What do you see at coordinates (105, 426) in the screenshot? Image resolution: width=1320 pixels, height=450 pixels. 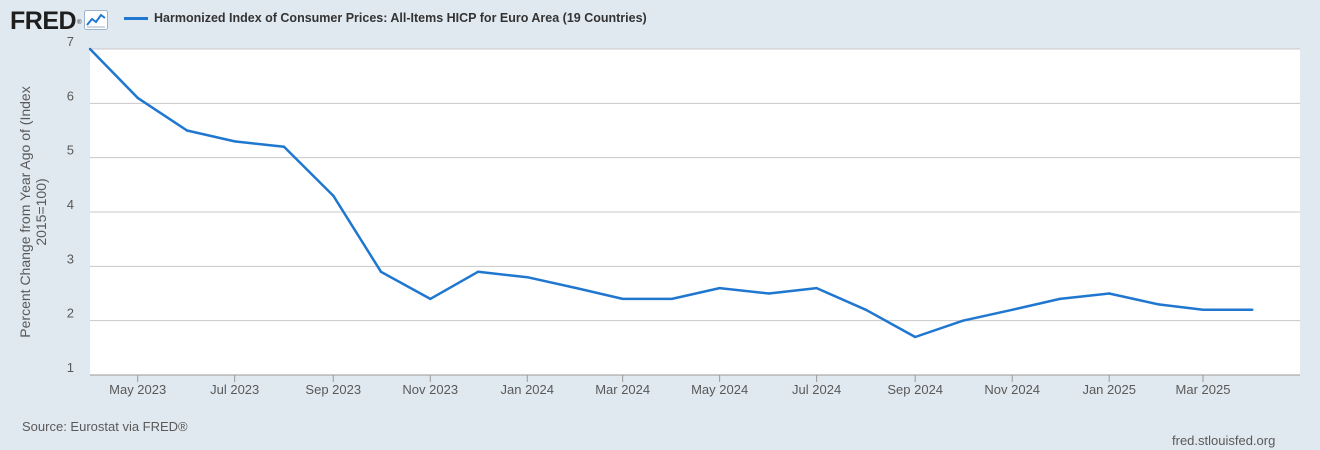 I see `source-note: Source: Eurostat via FRED®` at bounding box center [105, 426].